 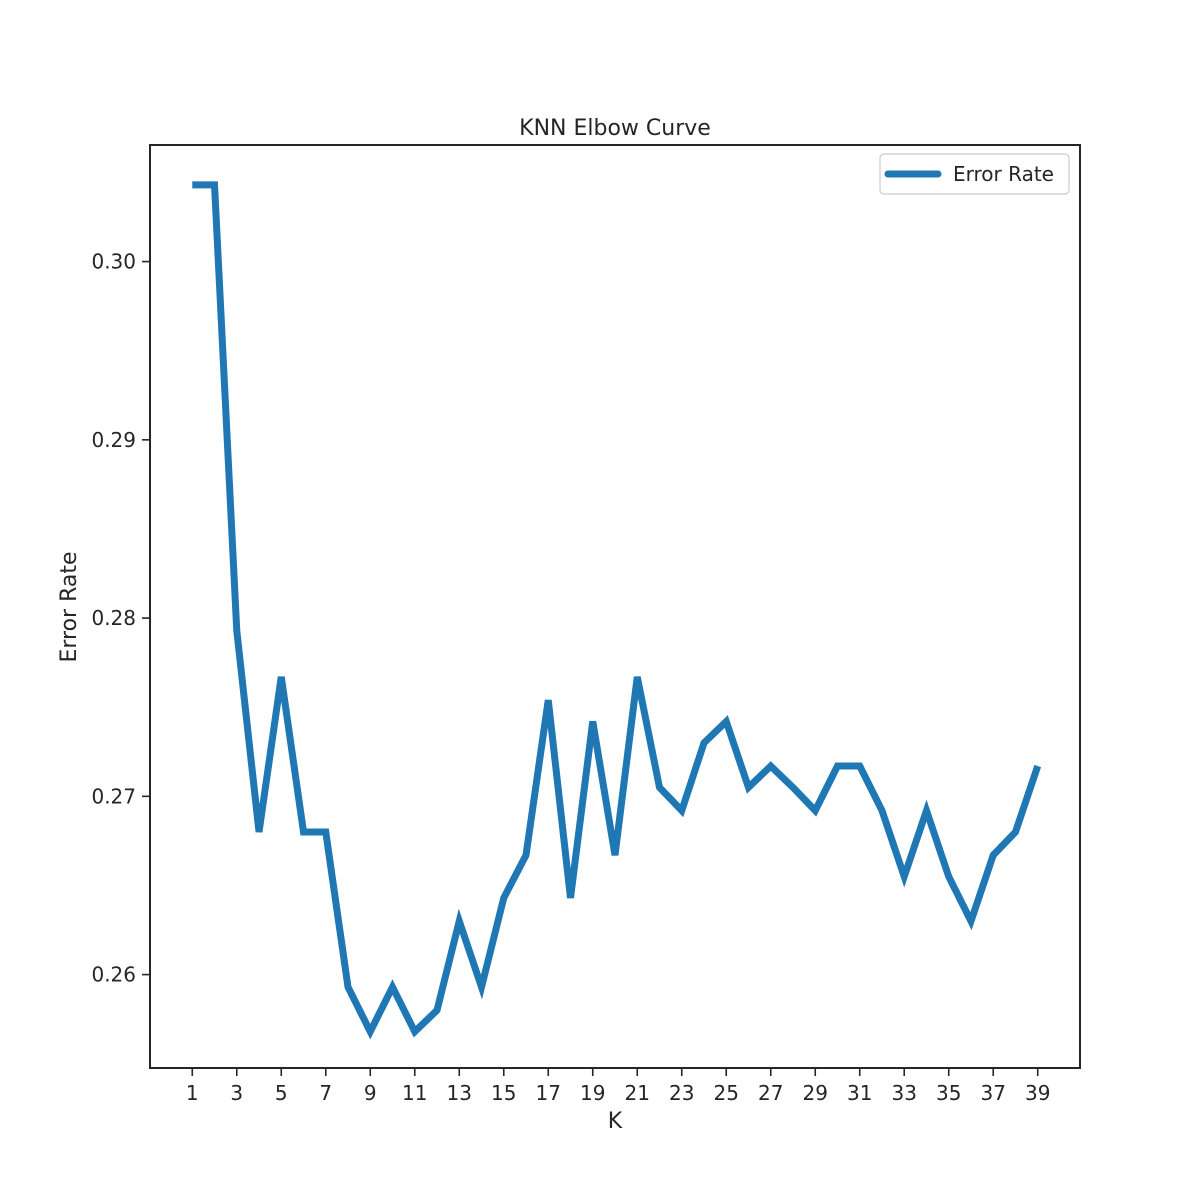 What do you see at coordinates (325, 1093) in the screenshot?
I see `x-tick-label: 7` at bounding box center [325, 1093].